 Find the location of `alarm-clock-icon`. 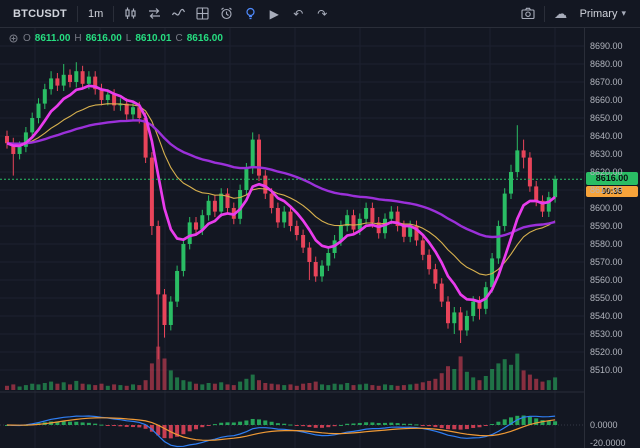

alarm-clock-icon is located at coordinates (226, 14).